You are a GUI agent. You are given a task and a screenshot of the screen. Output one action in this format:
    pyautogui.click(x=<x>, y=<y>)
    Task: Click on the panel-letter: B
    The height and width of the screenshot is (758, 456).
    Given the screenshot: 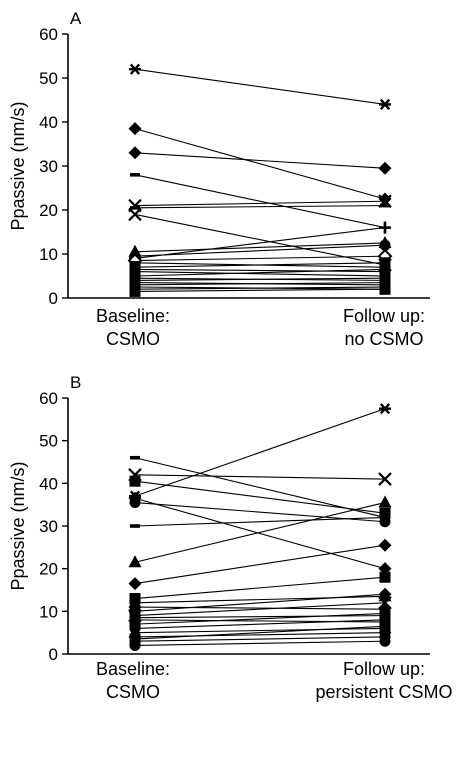 What is the action you would take?
    pyautogui.click(x=75, y=382)
    